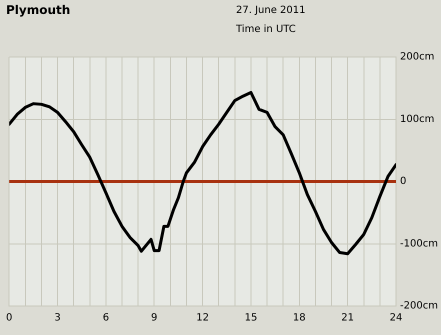 This screenshot has height=335, width=441. What do you see at coordinates (417, 119) in the screenshot?
I see `y-tick-label: 100cm` at bounding box center [417, 119].